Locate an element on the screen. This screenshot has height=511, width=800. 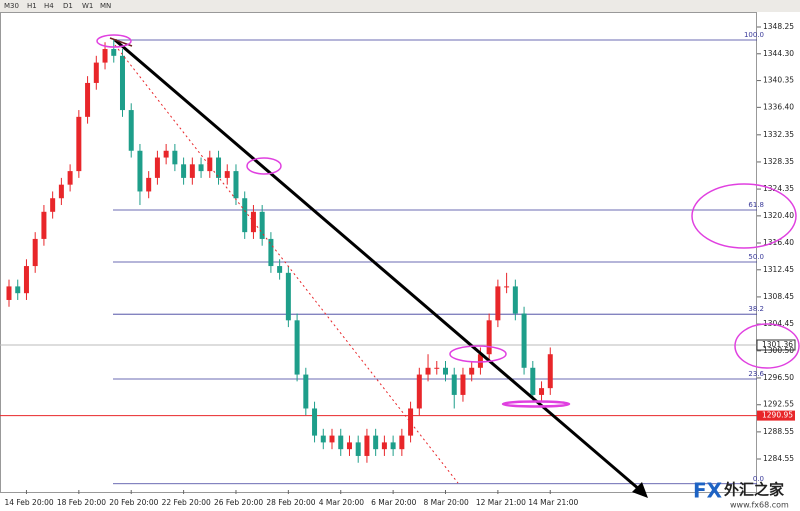
timeframe-button: MN is located at coordinates (105, 6).